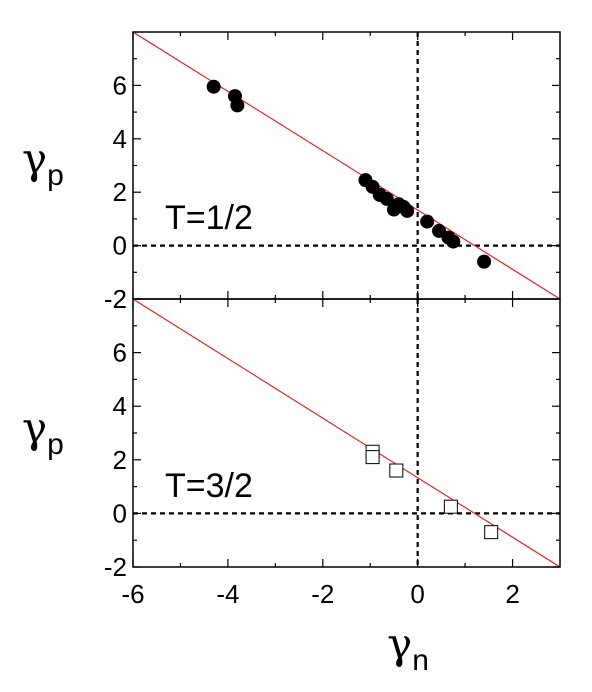  Describe the element at coordinates (512, 594) in the screenshot. I see `x-tick-label: 2` at that location.